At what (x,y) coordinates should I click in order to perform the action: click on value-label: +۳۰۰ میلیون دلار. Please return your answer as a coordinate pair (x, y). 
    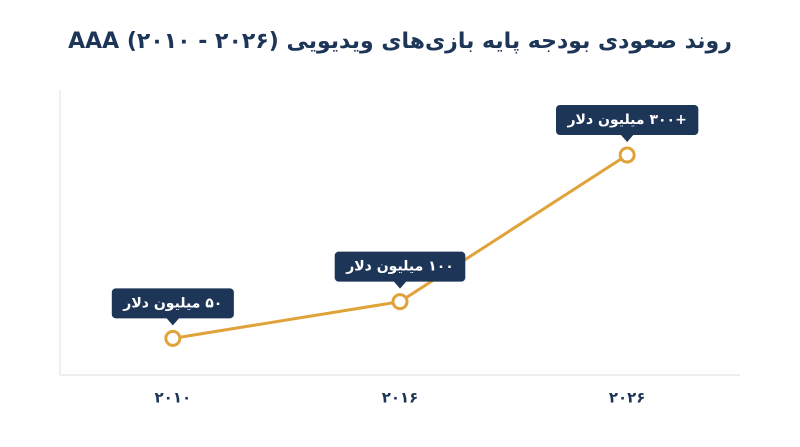
    Looking at the image, I should click on (626, 120).